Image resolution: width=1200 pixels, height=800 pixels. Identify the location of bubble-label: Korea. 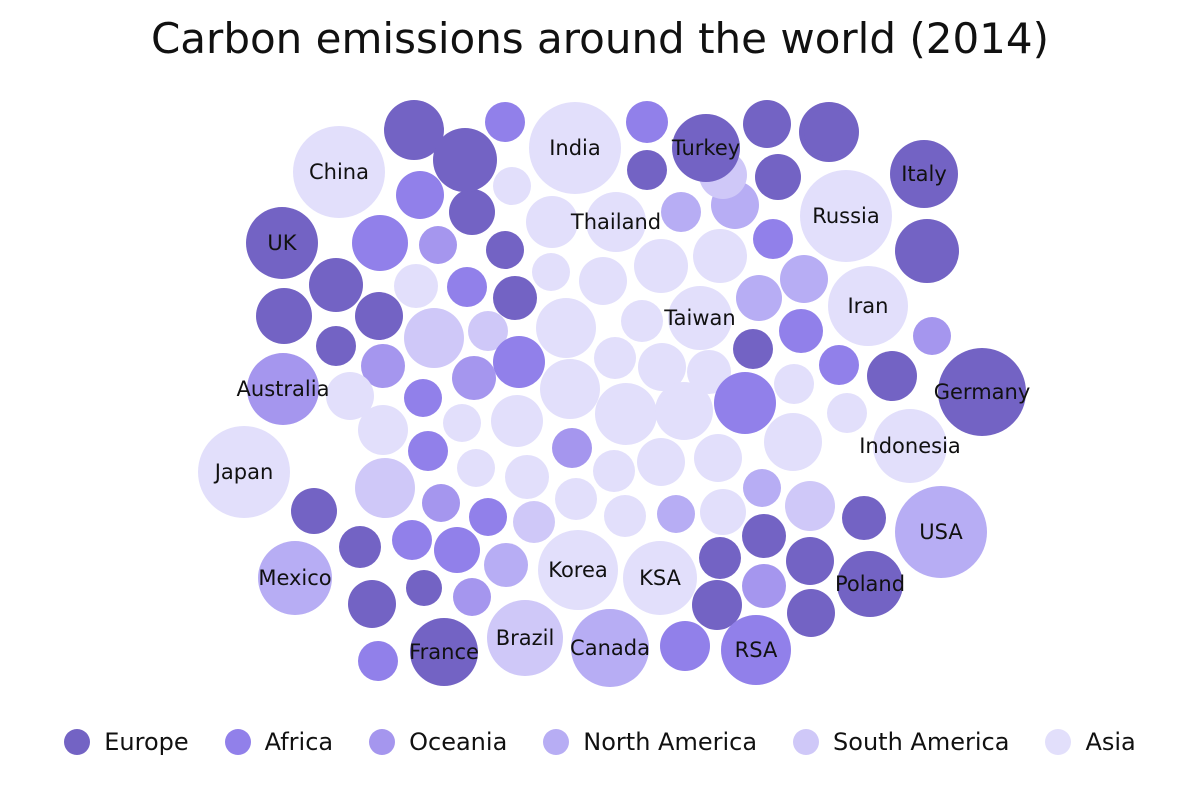
(578, 570).